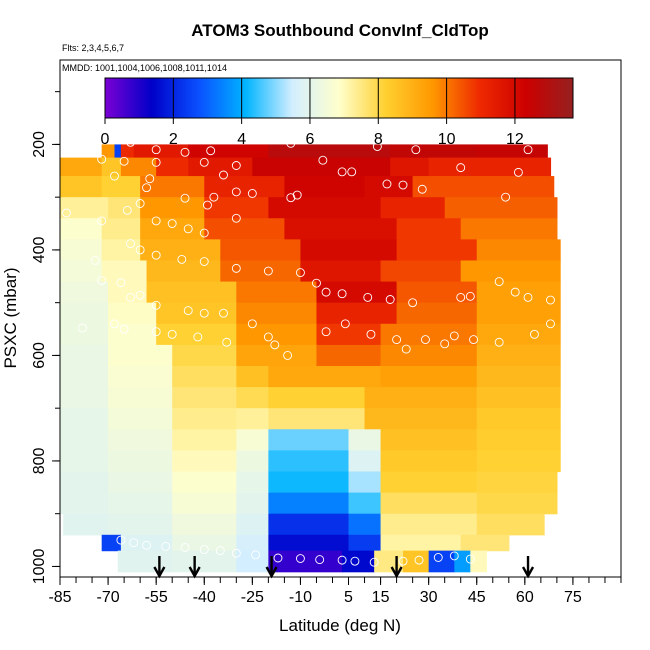 Image resolution: width=650 pixels, height=650 pixels. Describe the element at coordinates (339, 30) in the screenshot. I see `chart-title: ATOM3 Southbound ConvInf_CldTop` at that location.